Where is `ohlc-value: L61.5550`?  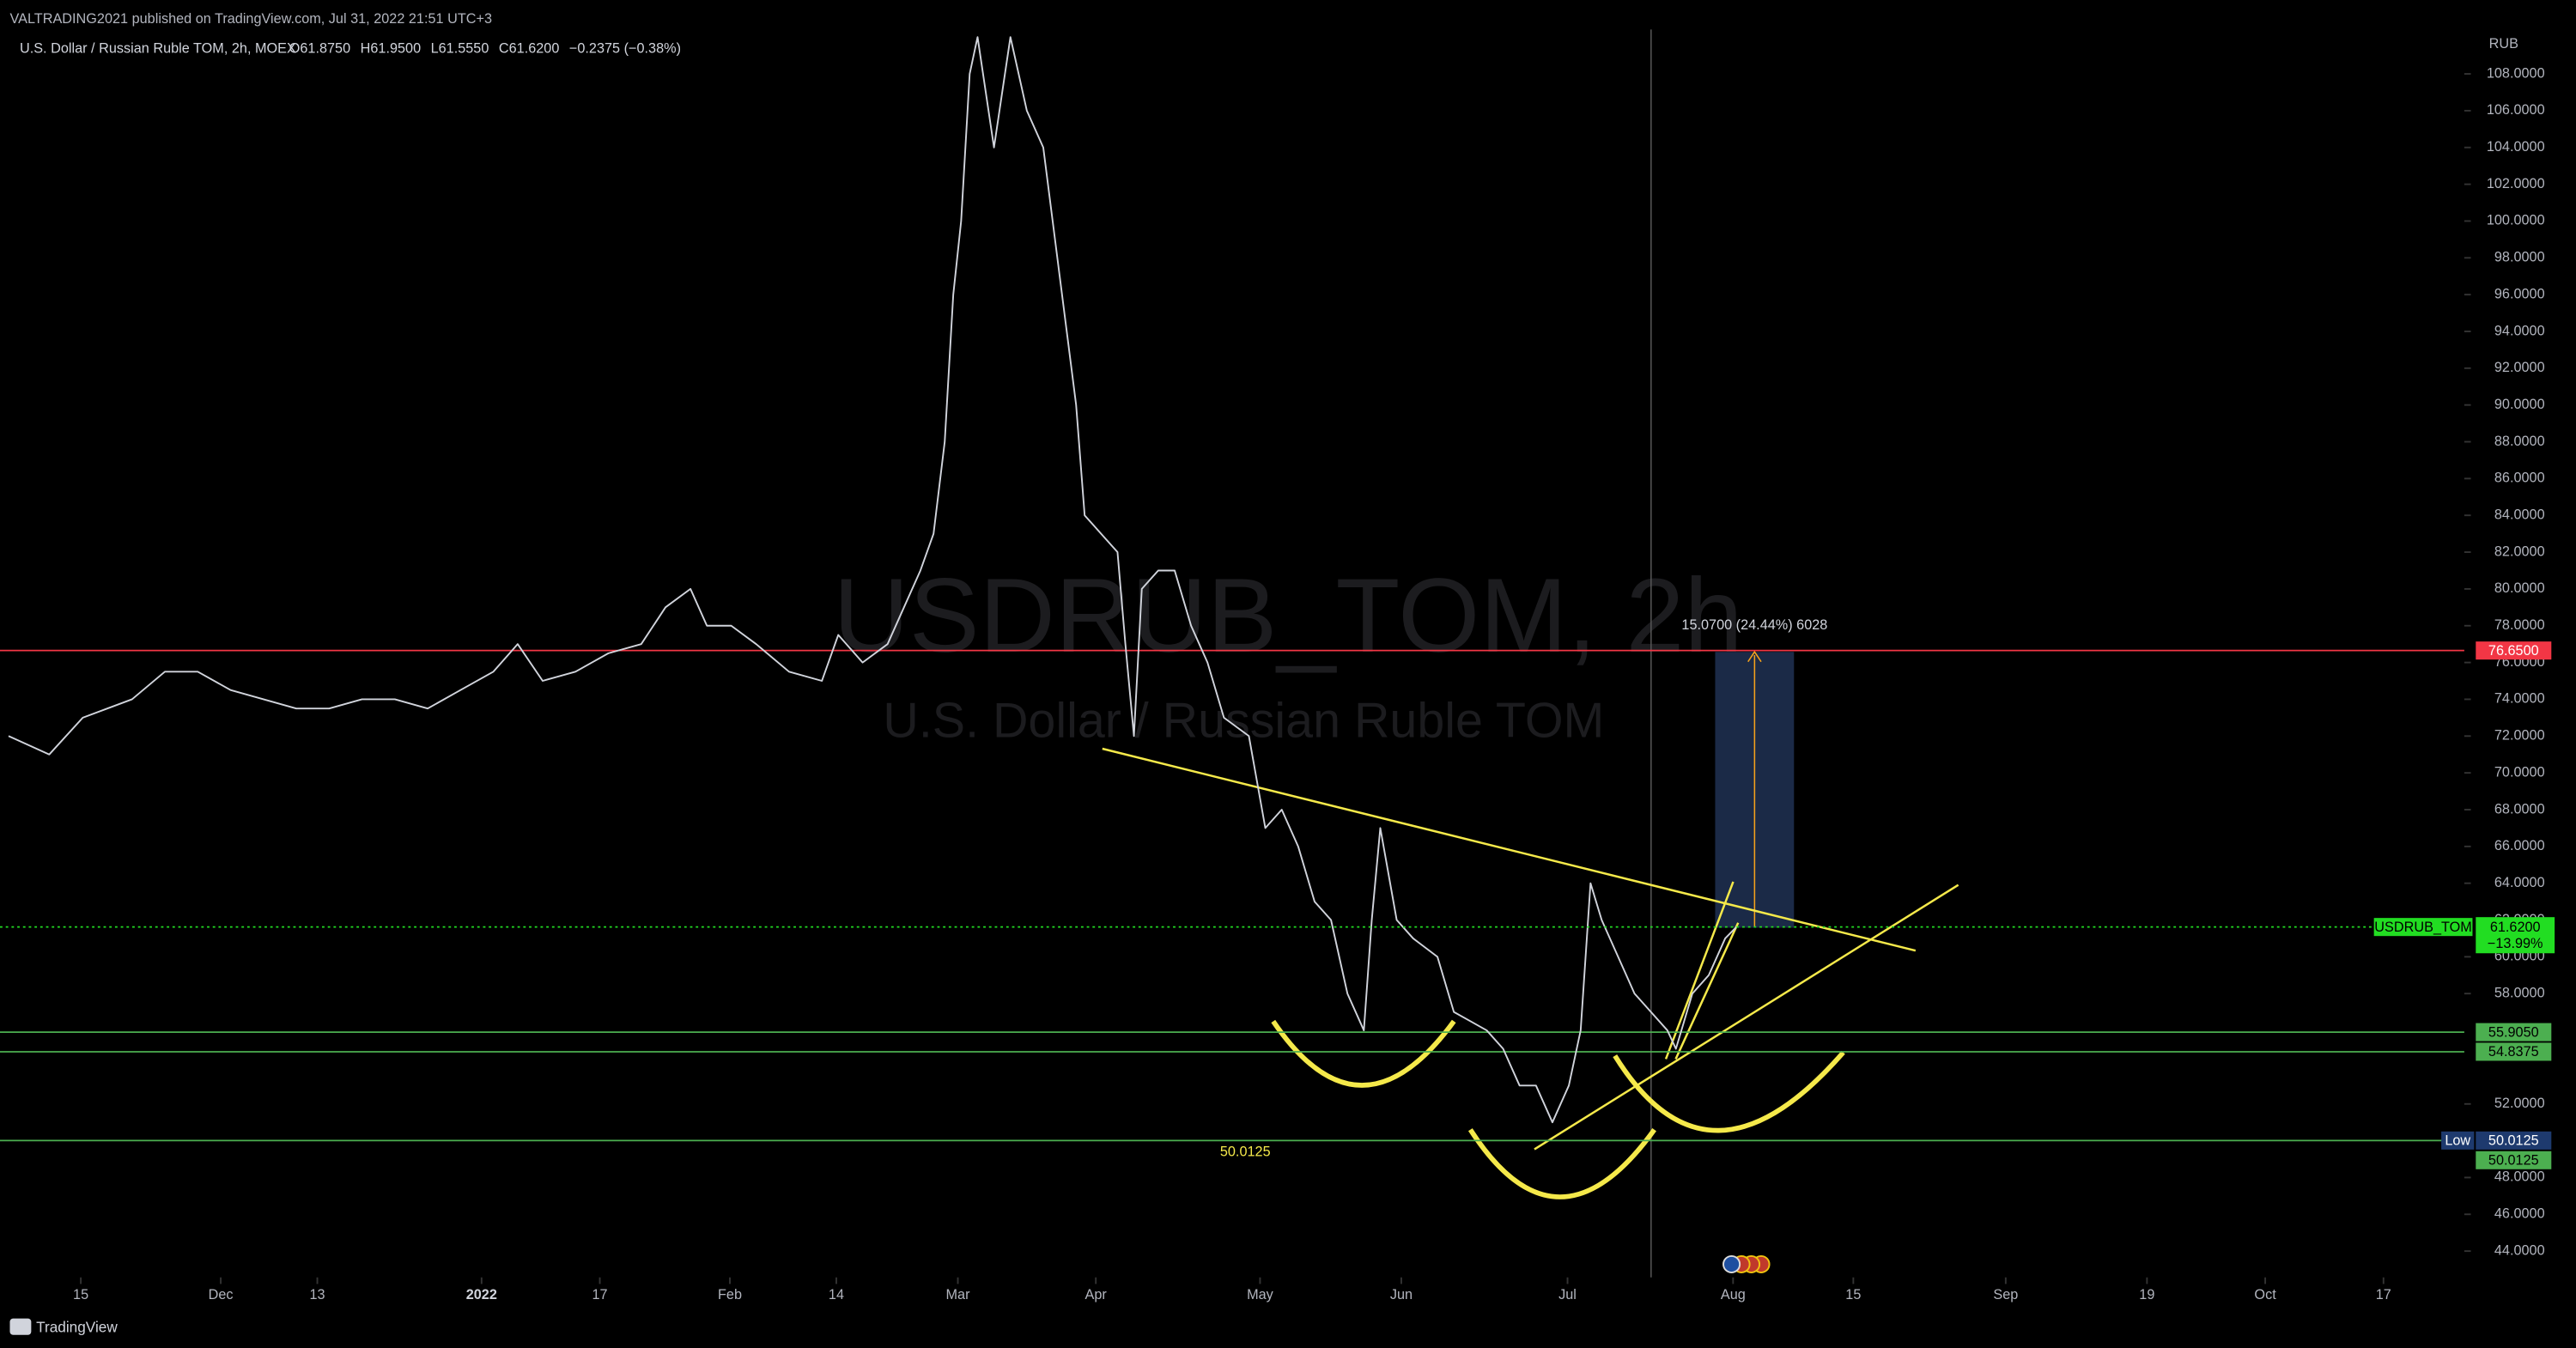
ohlc-value: L61.5550 is located at coordinates (460, 49).